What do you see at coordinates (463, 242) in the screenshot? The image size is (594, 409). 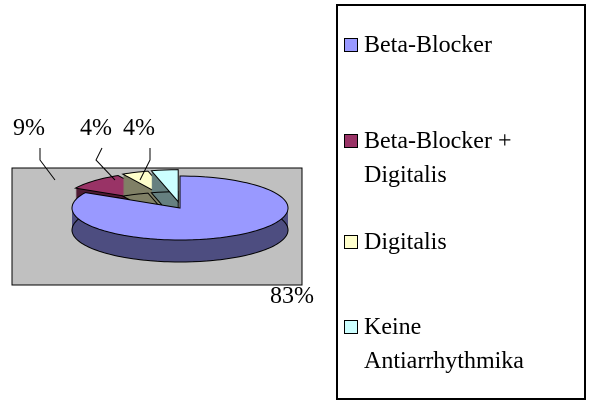 I see `legend-item: Digitalis` at bounding box center [463, 242].